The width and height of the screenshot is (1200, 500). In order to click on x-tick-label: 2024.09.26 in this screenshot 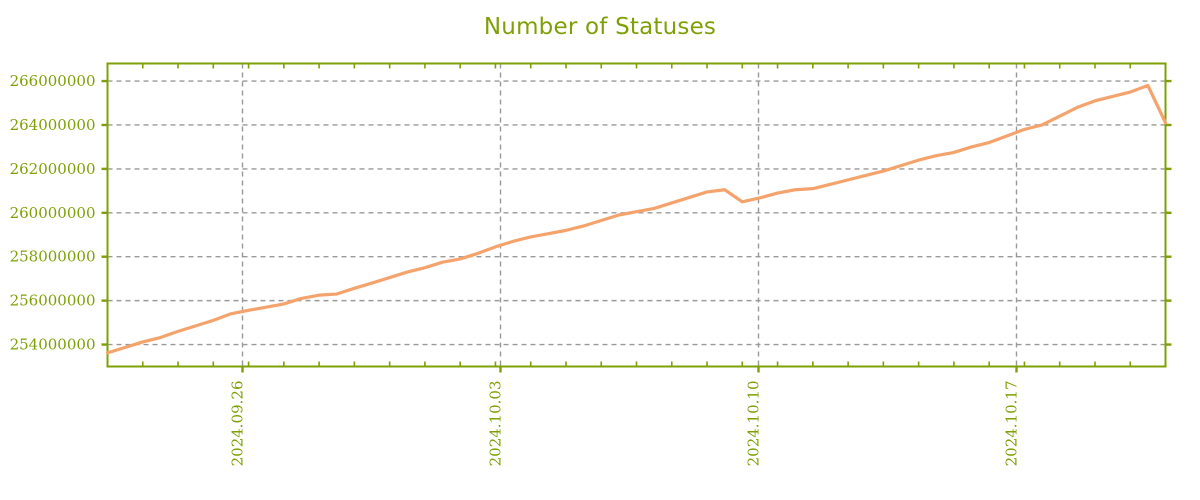, I will do `click(238, 424)`.